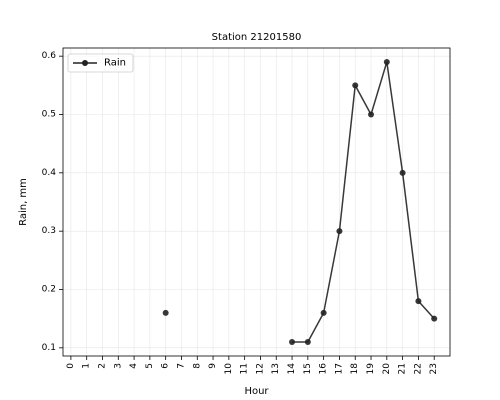 The width and height of the screenshot is (500, 400). Describe the element at coordinates (49, 56) in the screenshot. I see `y-tick-label: 0.6` at that location.